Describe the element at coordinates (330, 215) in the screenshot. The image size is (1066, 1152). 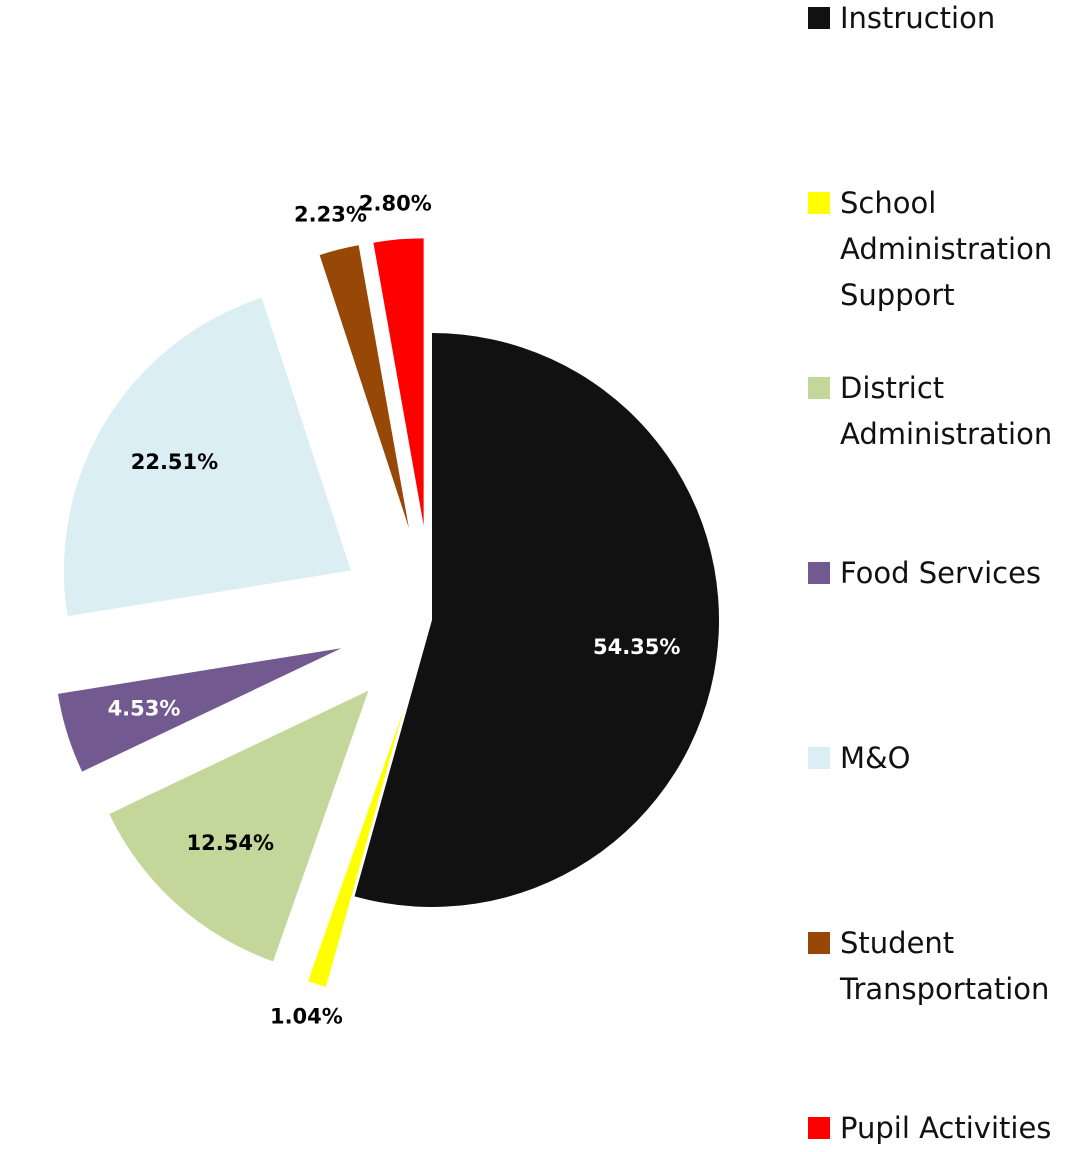
I see `data-label: 2.23%` at that location.